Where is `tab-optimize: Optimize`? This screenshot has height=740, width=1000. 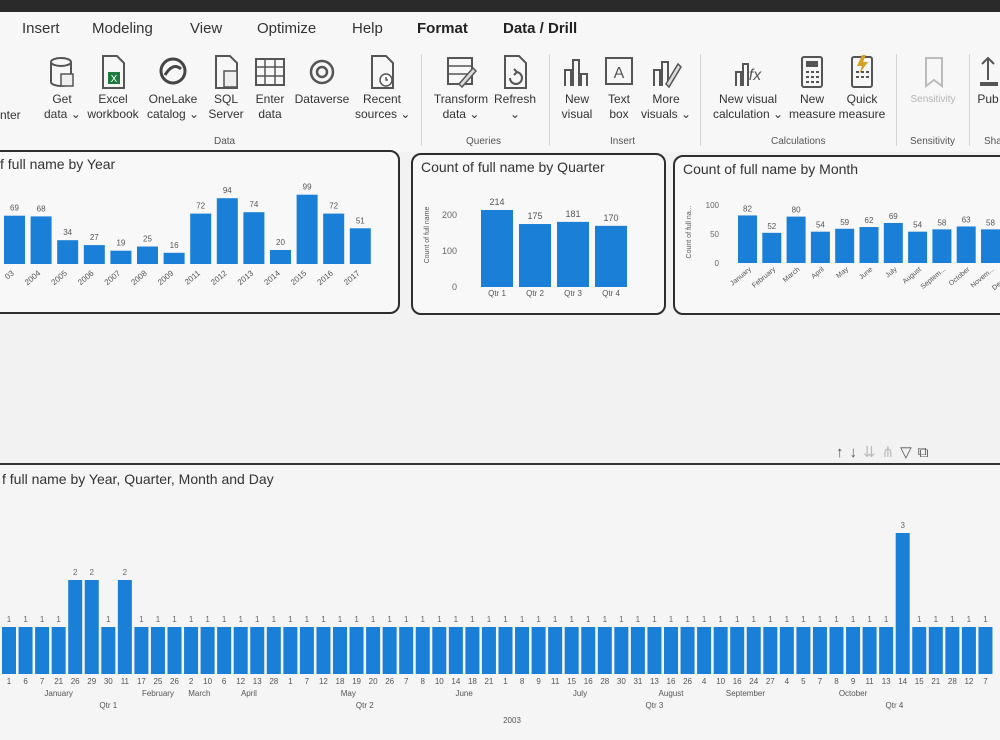
tab-optimize: Optimize is located at coordinates (287, 28).